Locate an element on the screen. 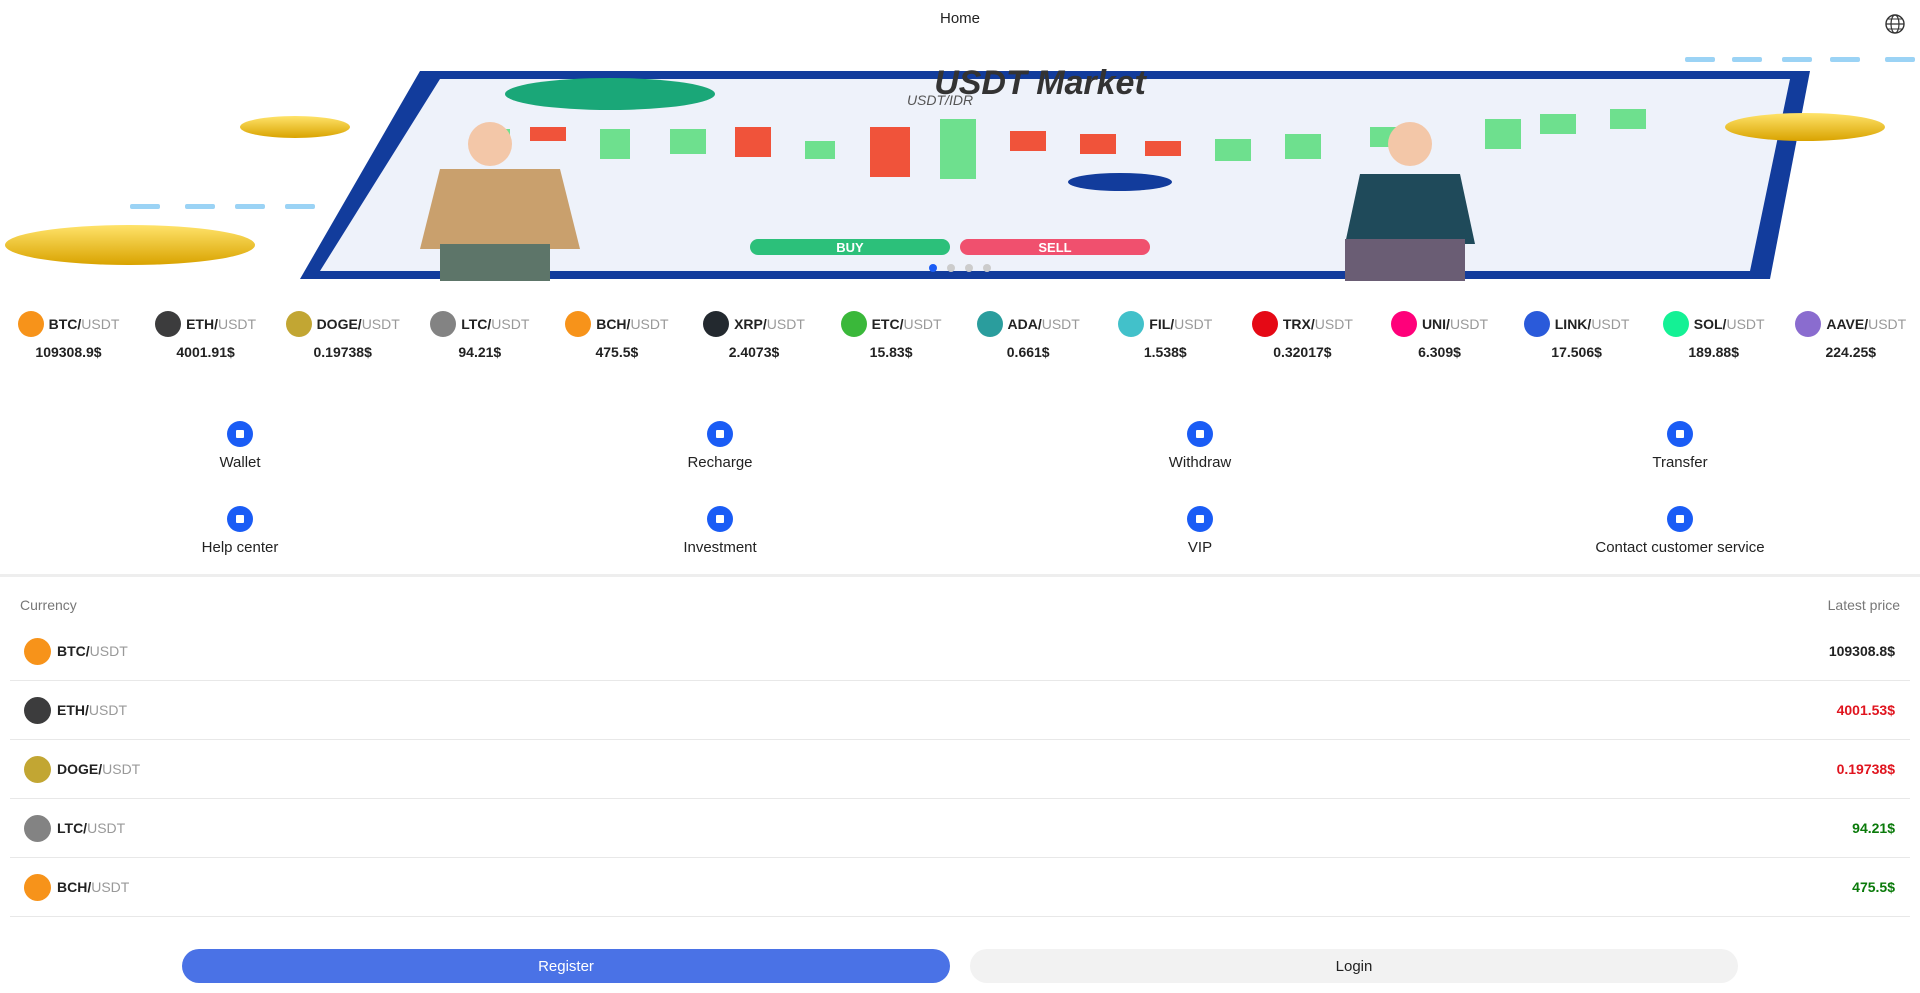 This screenshot has height=993, width=1920. action: Withdraw is located at coordinates (1200, 445).